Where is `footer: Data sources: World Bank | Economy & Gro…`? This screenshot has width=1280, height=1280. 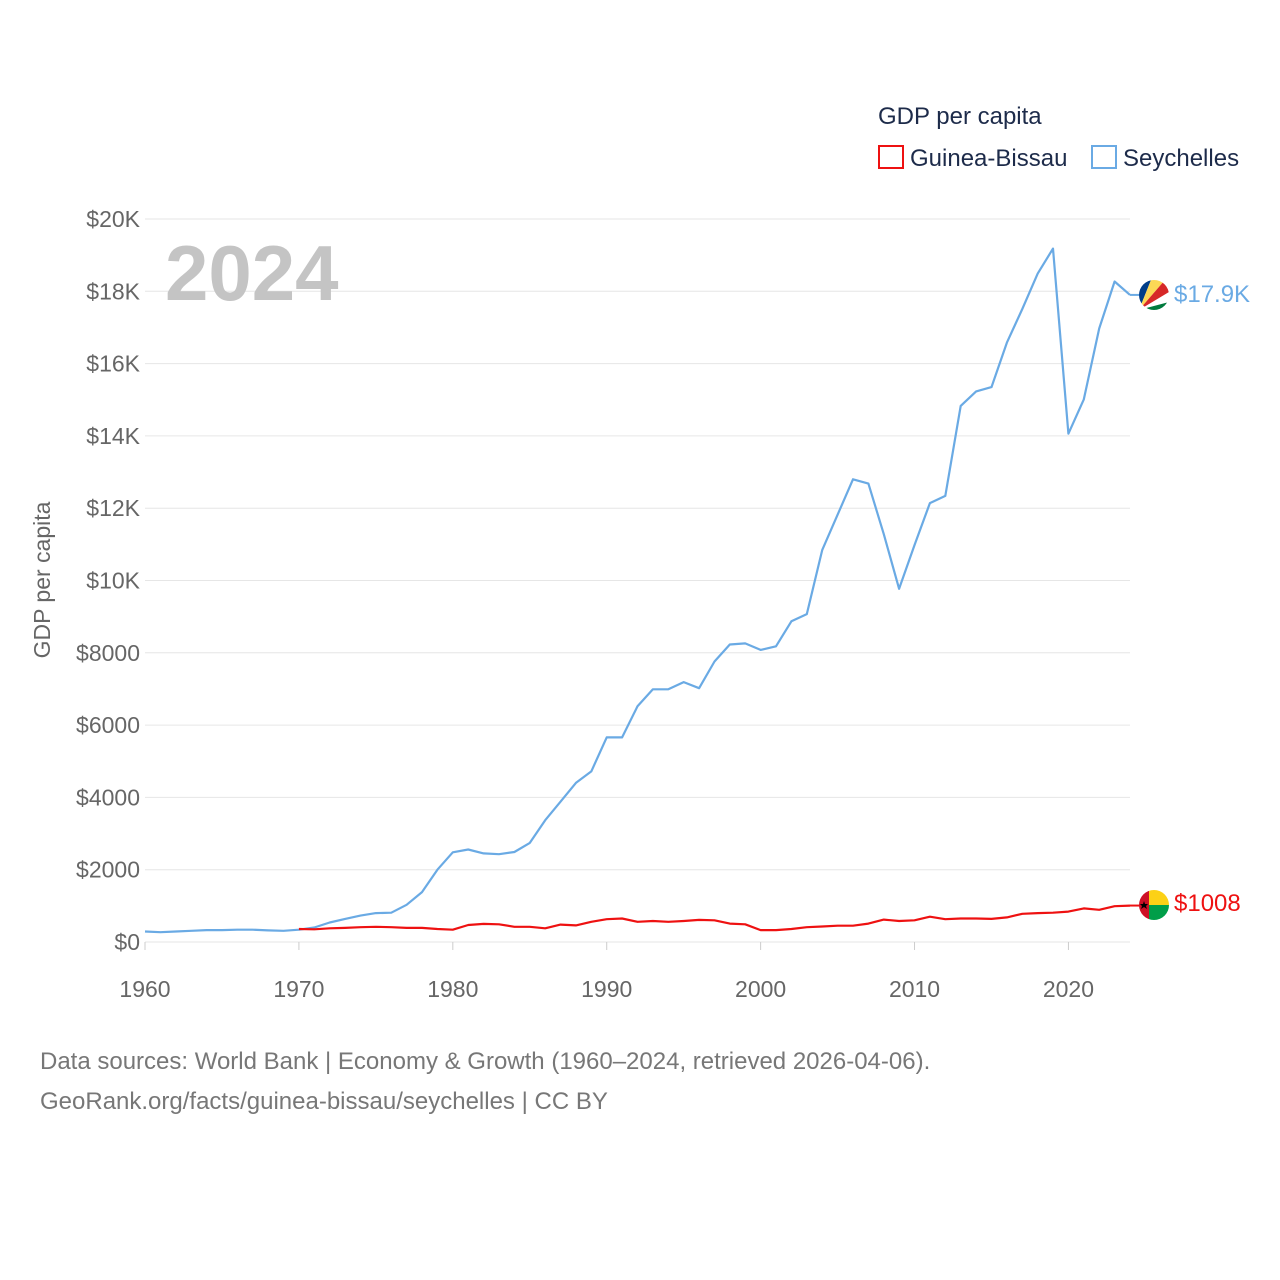 footer: Data sources: World Bank | Economy & Gro… is located at coordinates (485, 1082).